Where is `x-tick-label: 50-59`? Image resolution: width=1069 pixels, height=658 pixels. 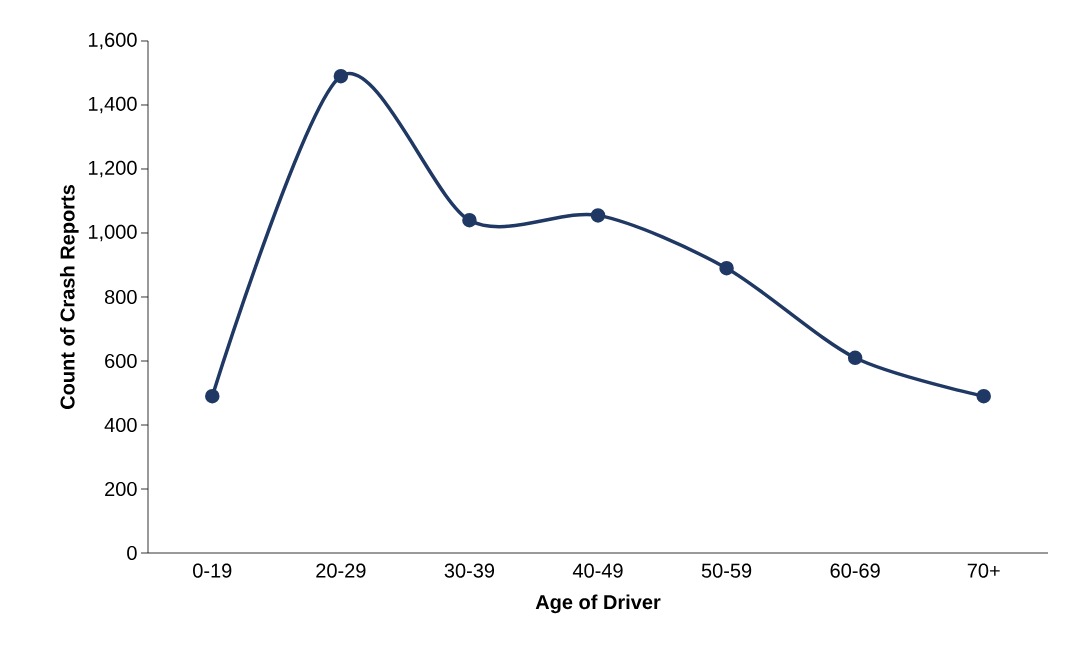
x-tick-label: 50-59 is located at coordinates (726, 570).